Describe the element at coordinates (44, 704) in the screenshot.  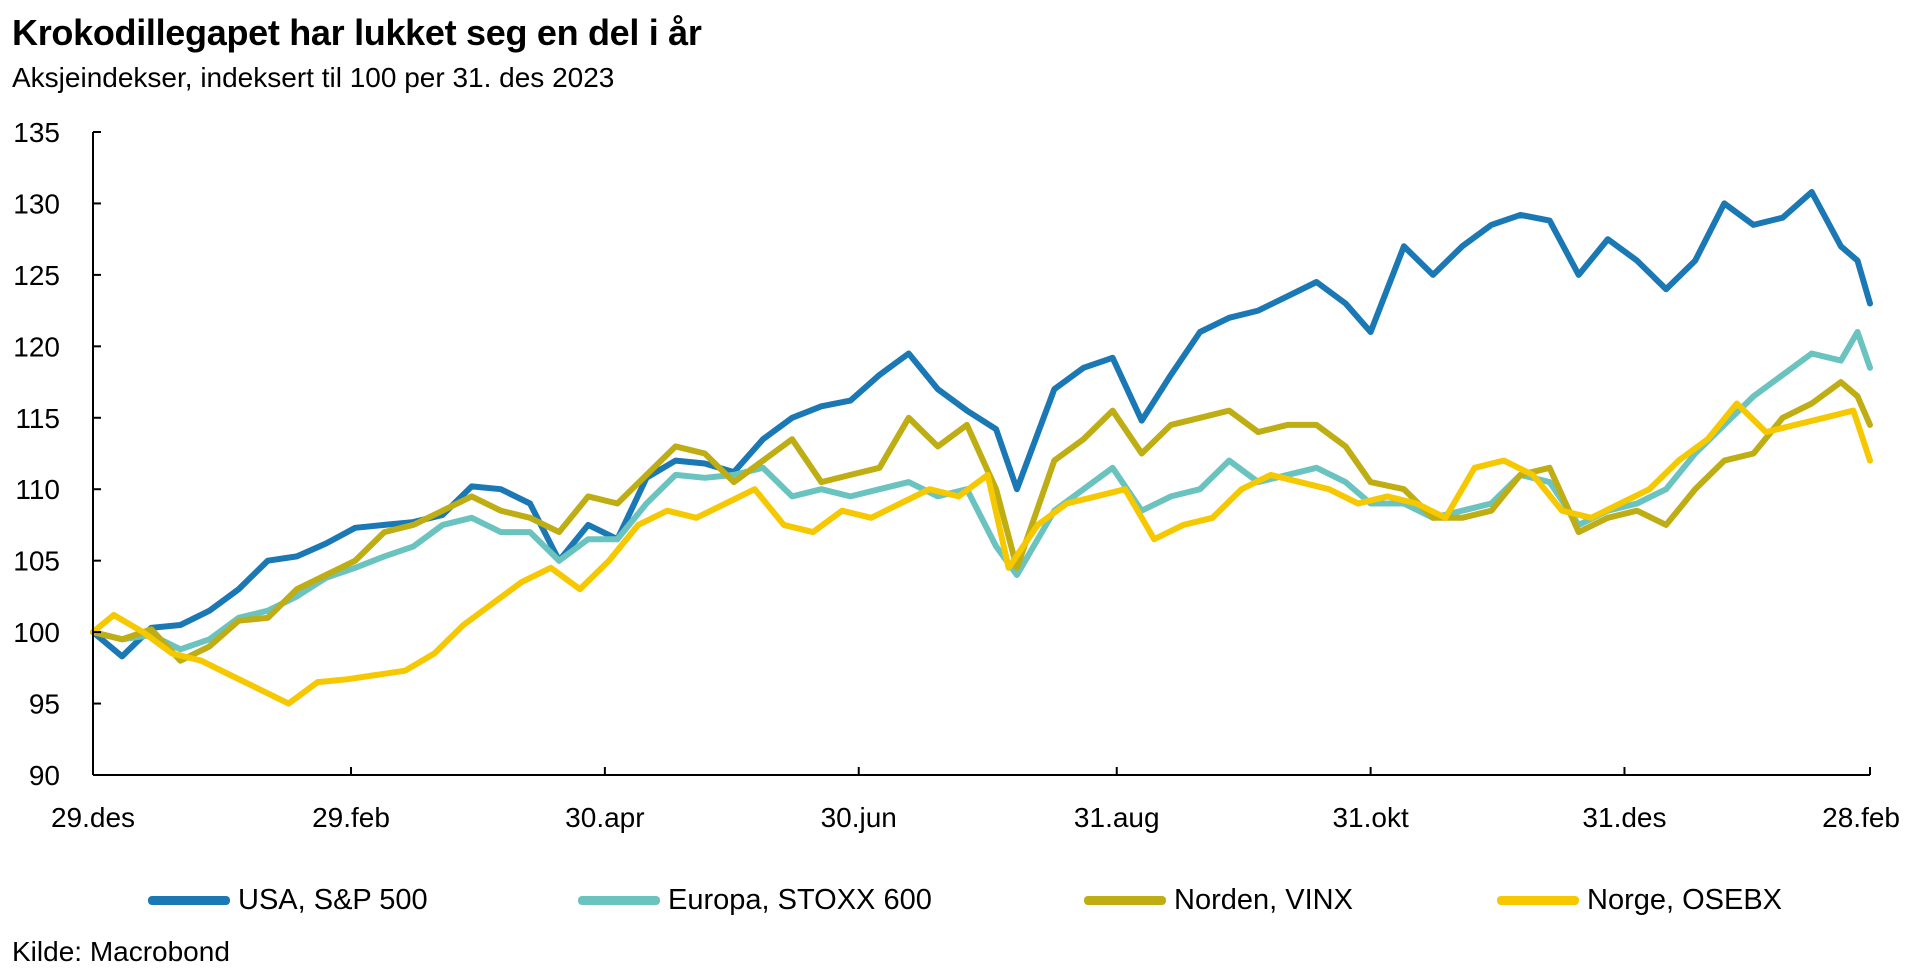
I see `y-tick-label: 95` at that location.